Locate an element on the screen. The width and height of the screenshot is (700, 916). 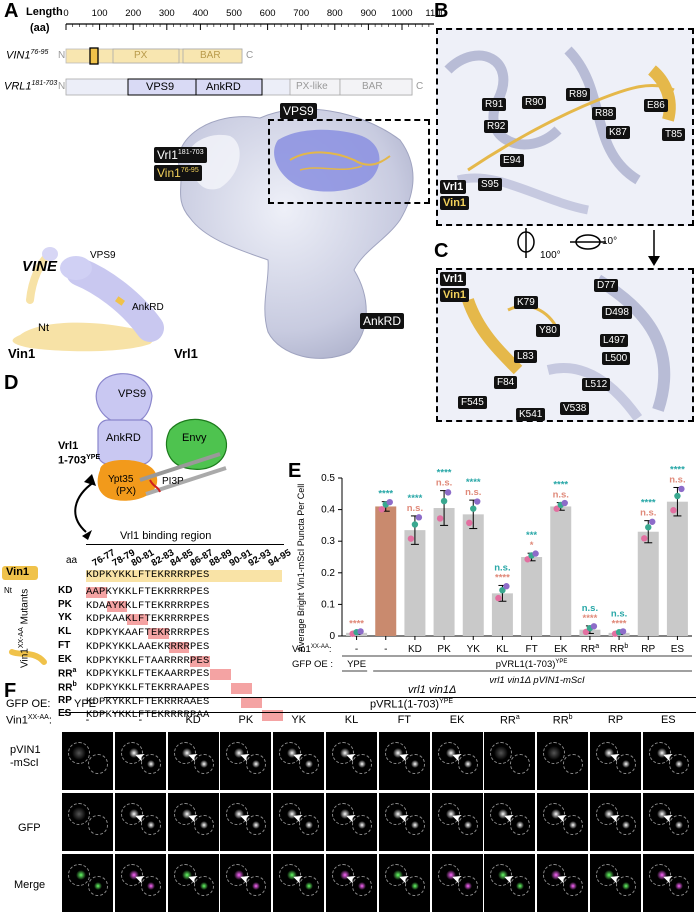
vin1-c-term: C is located at coordinates (250, 55).